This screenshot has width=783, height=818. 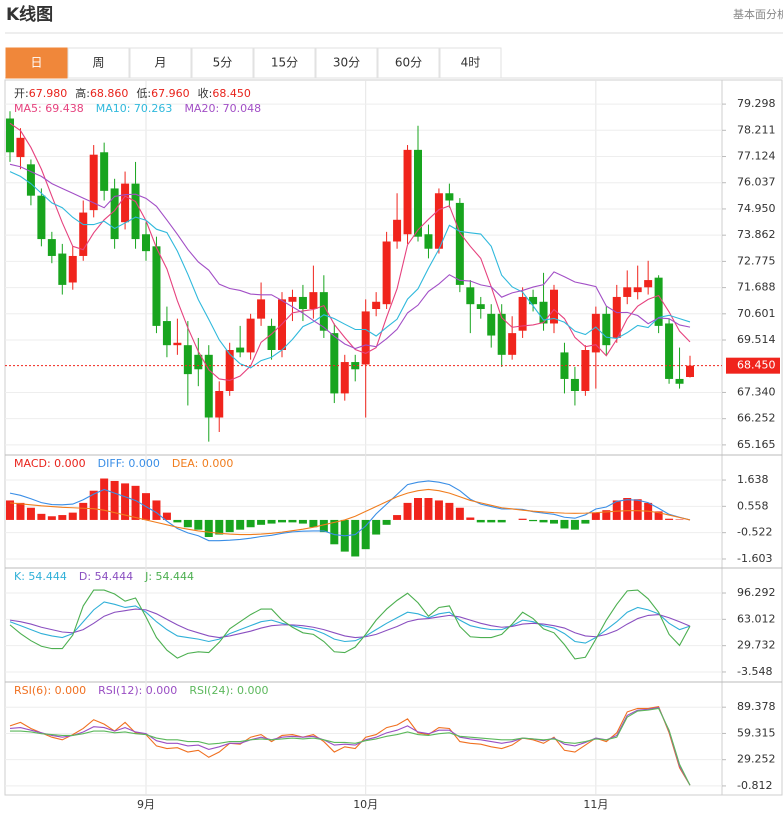 I want to click on y-tick-label: 66.252, so click(x=756, y=418).